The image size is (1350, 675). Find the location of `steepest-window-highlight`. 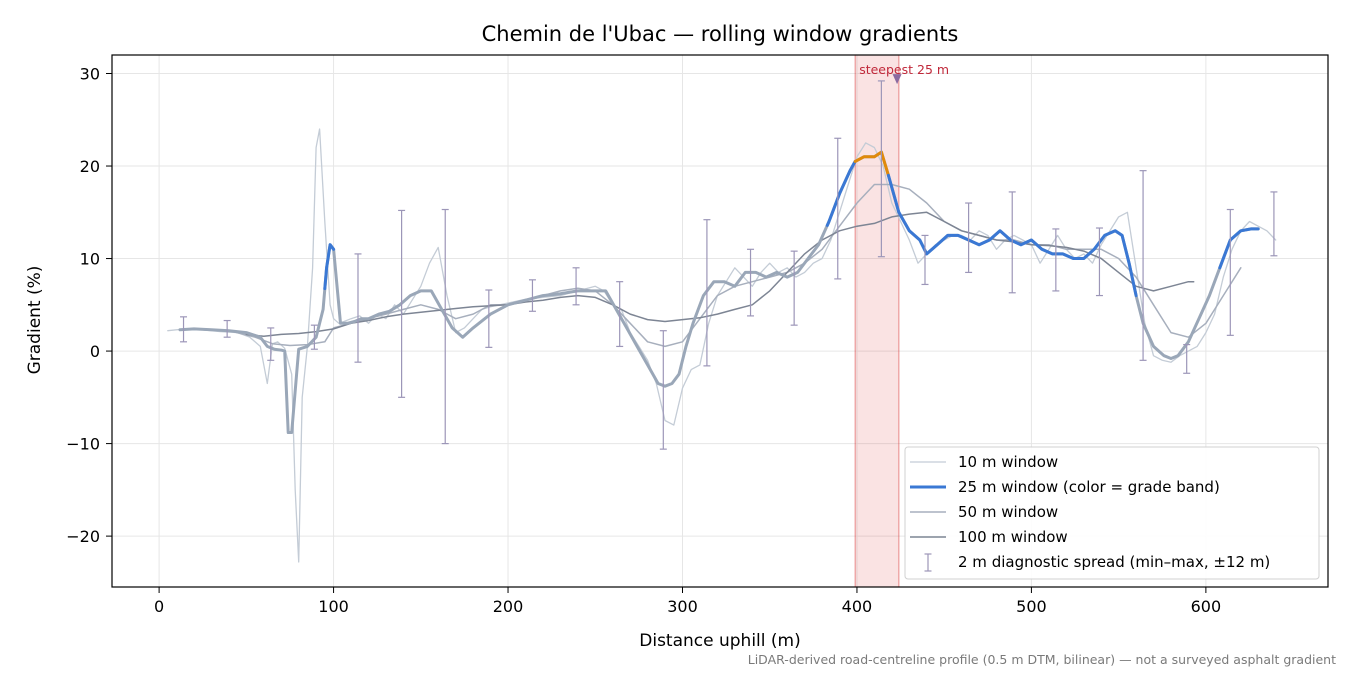

steepest-window-highlight is located at coordinates (877, 321).